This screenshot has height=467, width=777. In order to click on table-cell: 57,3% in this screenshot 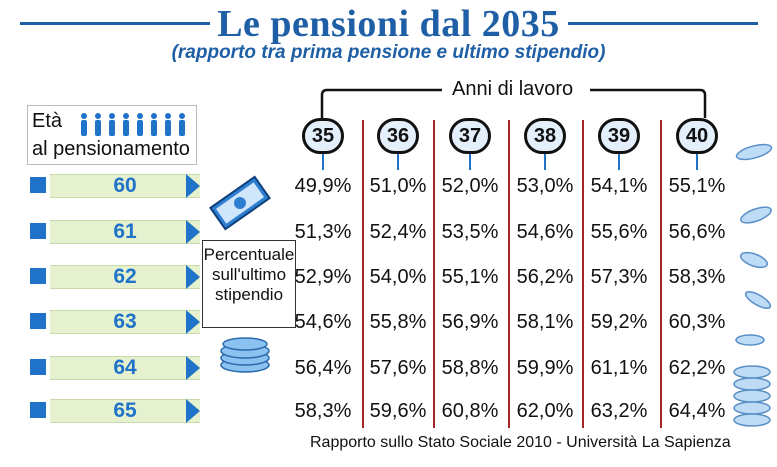, I will do `click(619, 277)`.